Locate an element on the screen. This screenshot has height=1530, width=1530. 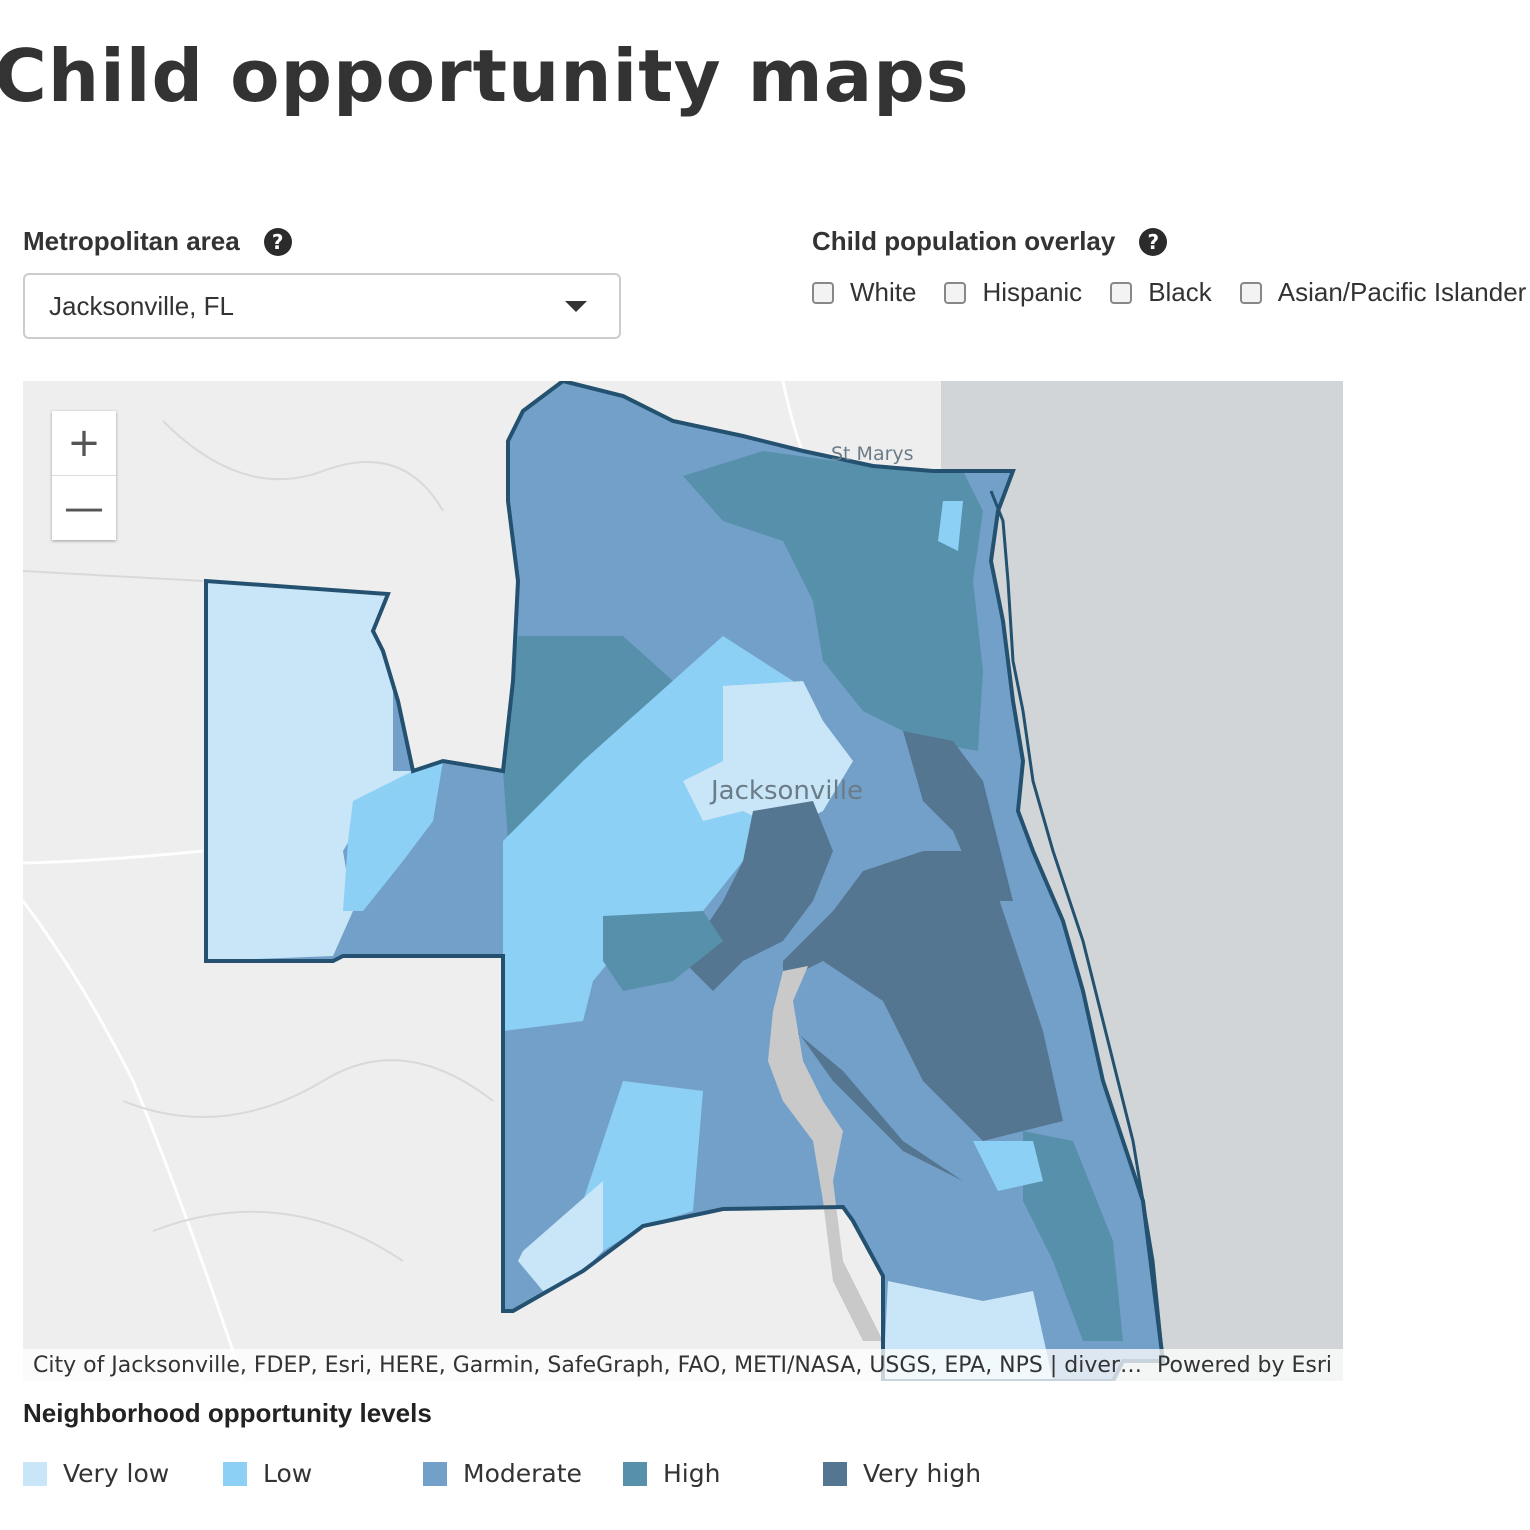
city-label: Jacksonville is located at coordinates (787, 791).